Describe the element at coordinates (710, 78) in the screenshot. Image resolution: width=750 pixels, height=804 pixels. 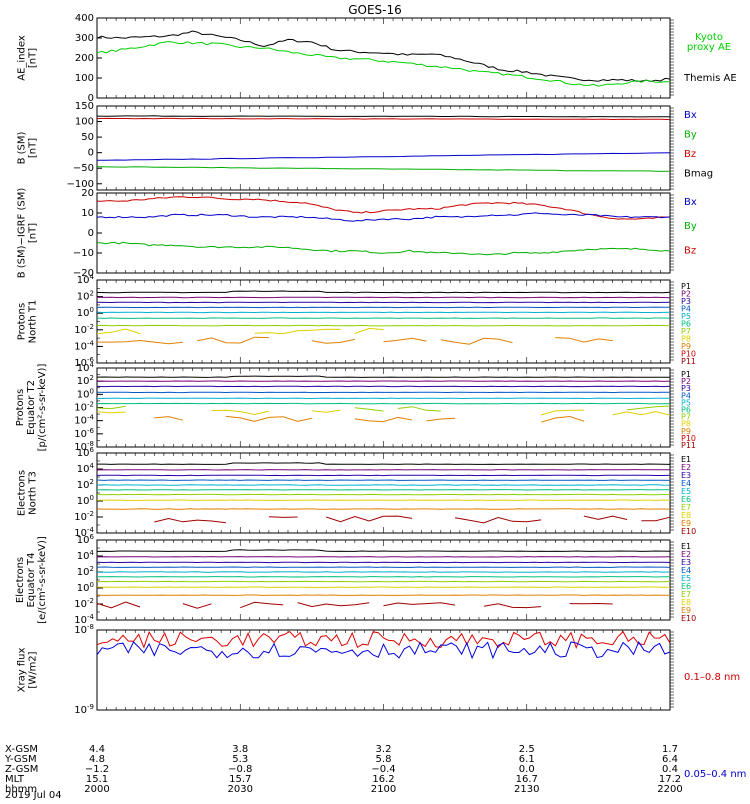
I see `legend-entry: Themis AE` at that location.